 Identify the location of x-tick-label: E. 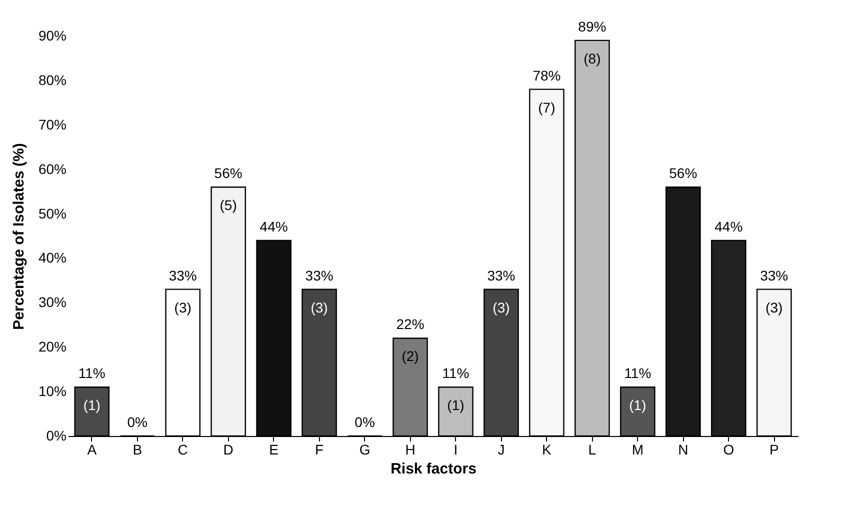
(273, 450).